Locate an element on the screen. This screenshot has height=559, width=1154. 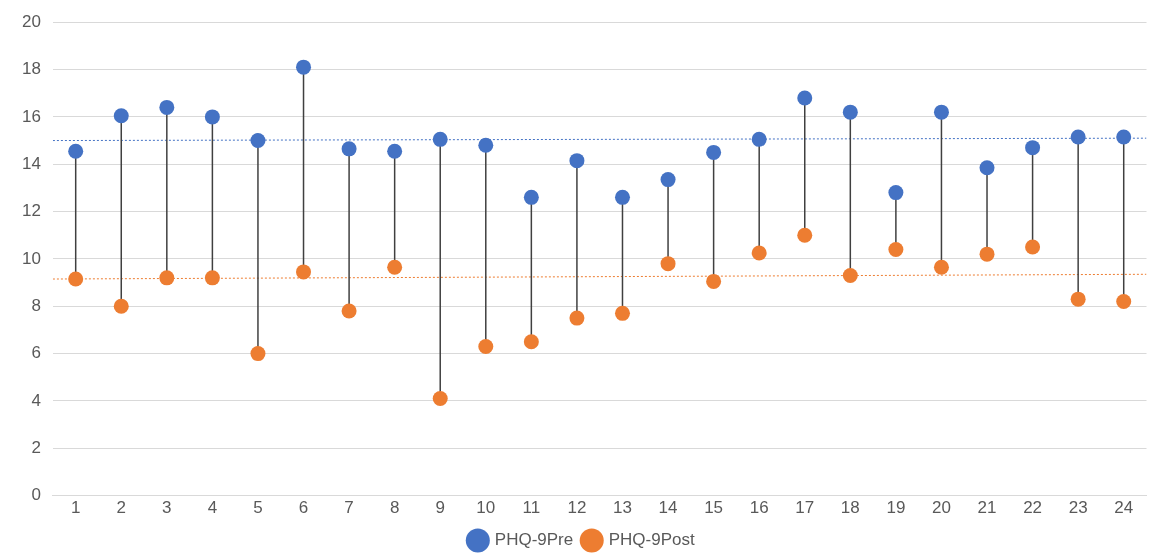
y-tick-label: 4 is located at coordinates (36, 400).